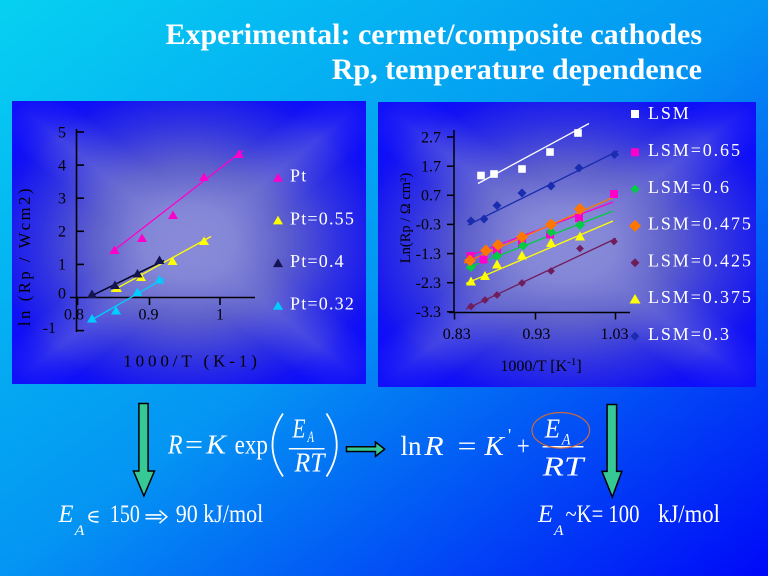  I want to click on svg-text: 0, so click(62, 293).